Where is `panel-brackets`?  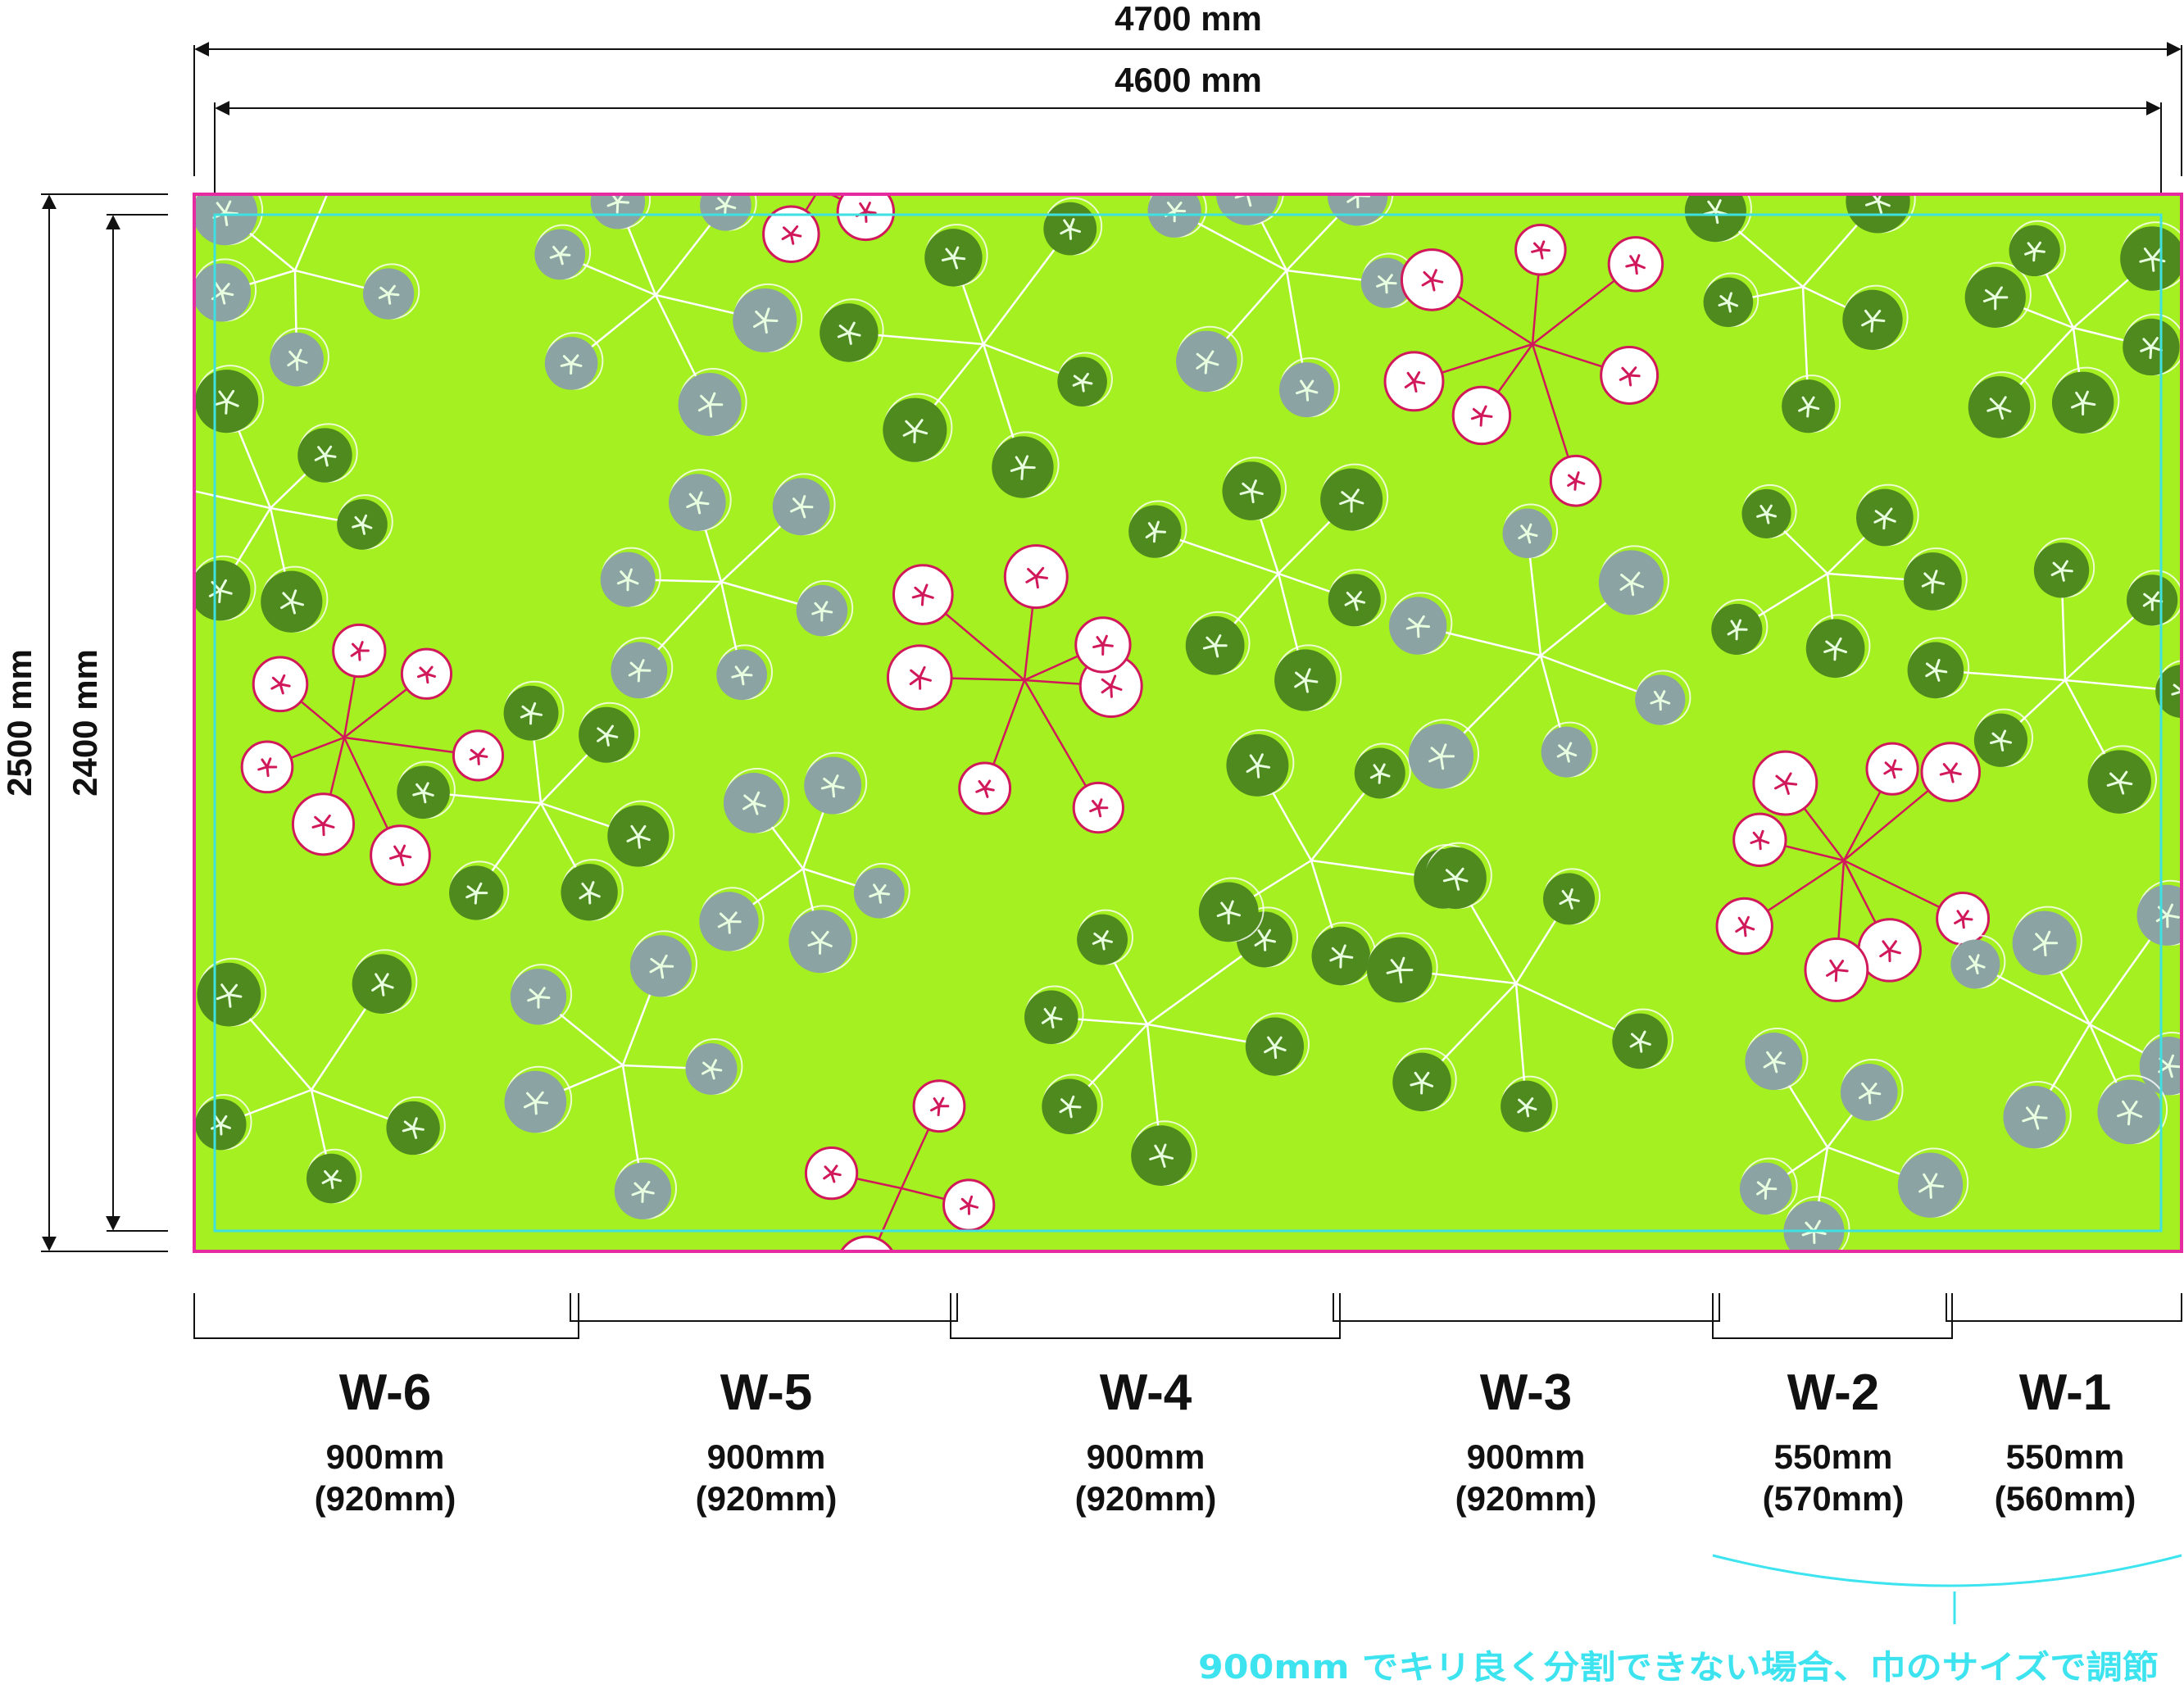
panel-brackets is located at coordinates (1187, 1316).